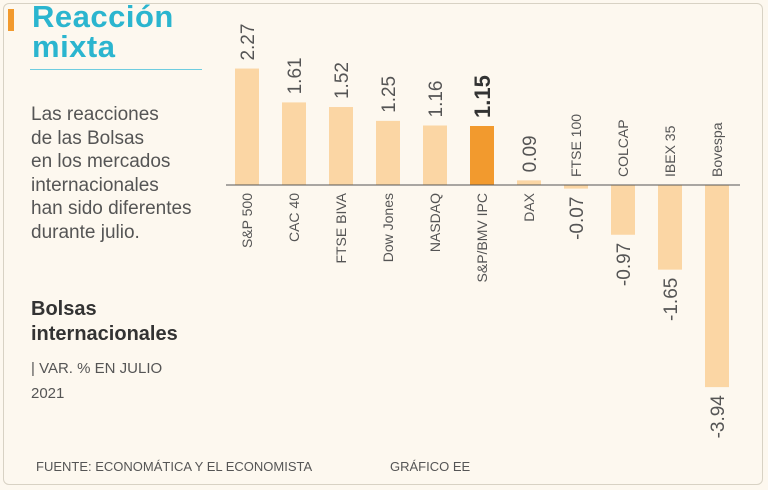 This screenshot has width=768, height=490. What do you see at coordinates (576, 145) in the screenshot?
I see `category-label-ftse-100: FTSE 100` at bounding box center [576, 145].